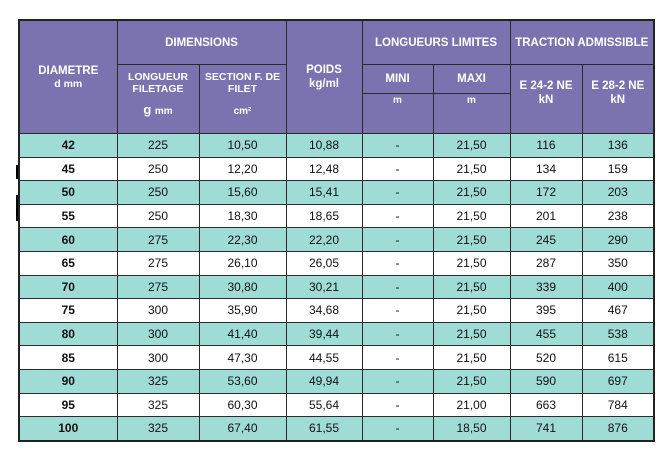 Image resolution: width=666 pixels, height=470 pixels. Describe the element at coordinates (618, 145) in the screenshot. I see `cell-traction-e28: 136` at that location.